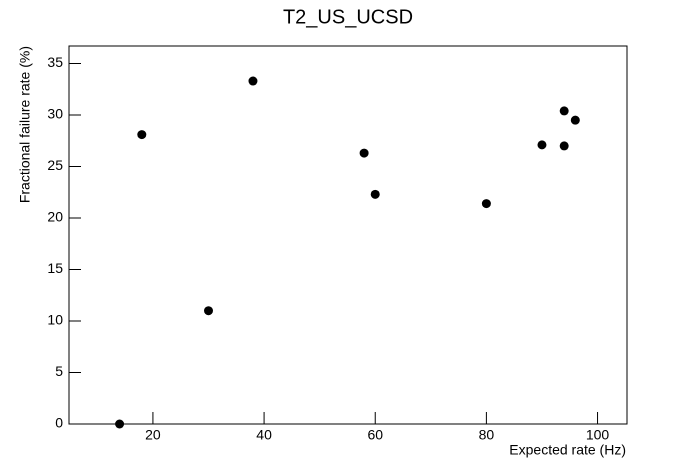  What do you see at coordinates (55, 165) in the screenshot?
I see `y-tick-label: 25` at bounding box center [55, 165].